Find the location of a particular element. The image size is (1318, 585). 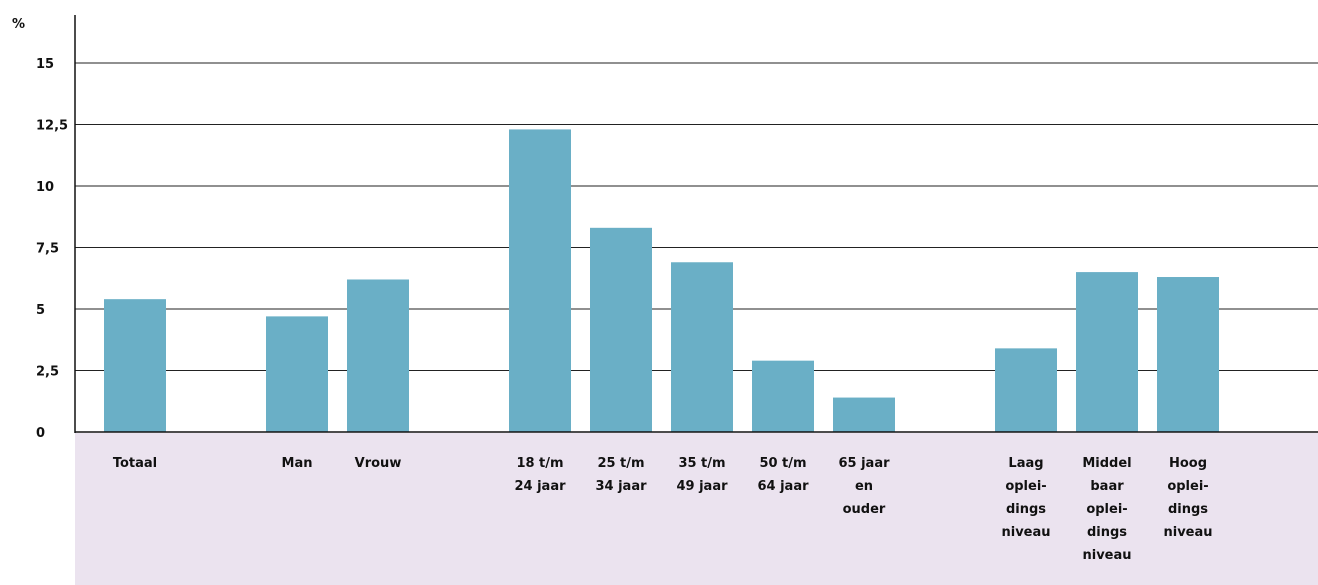

category-label: 18 t/m 24 jaar is located at coordinates (540, 475).